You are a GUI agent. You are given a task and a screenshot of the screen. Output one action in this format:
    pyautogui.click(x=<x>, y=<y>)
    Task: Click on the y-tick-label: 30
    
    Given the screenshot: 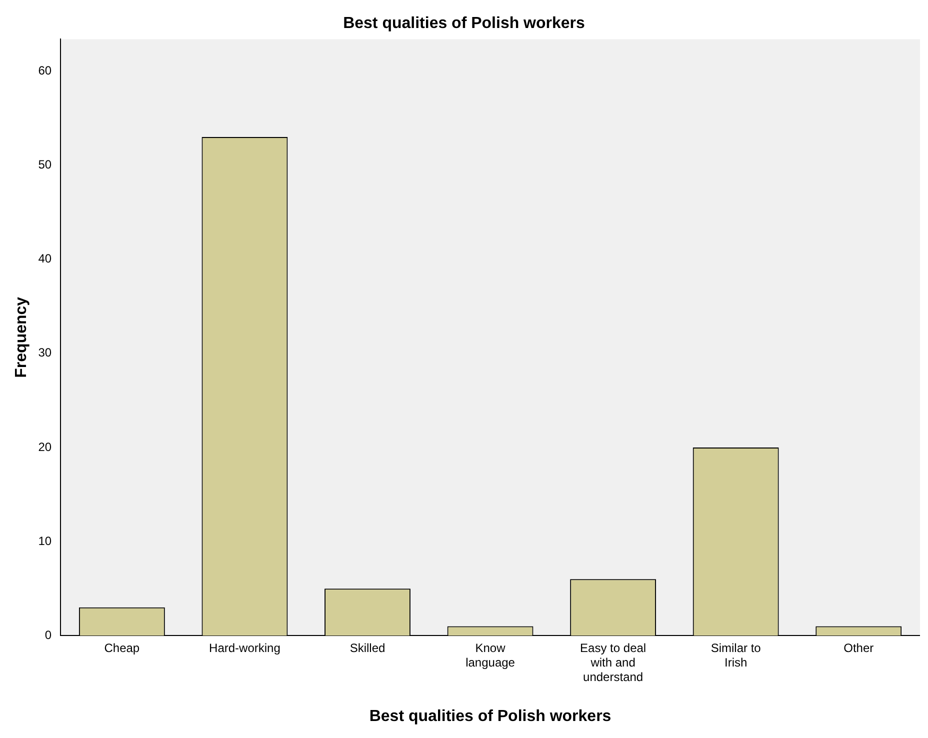 What is the action you would take?
    pyautogui.click(x=45, y=353)
    